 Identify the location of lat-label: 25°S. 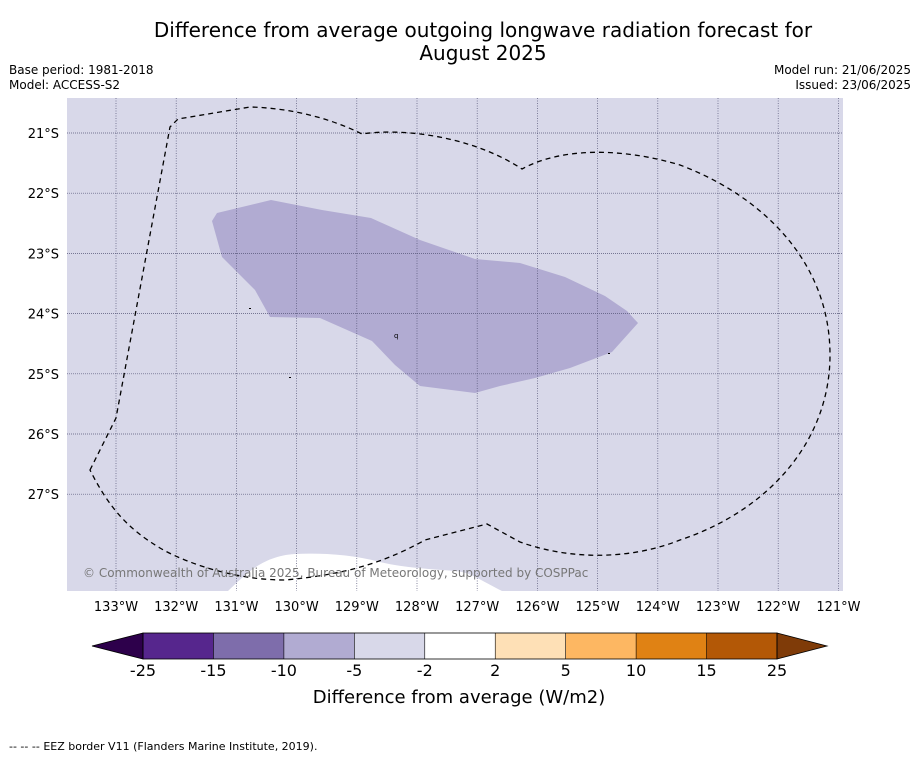
(43, 375).